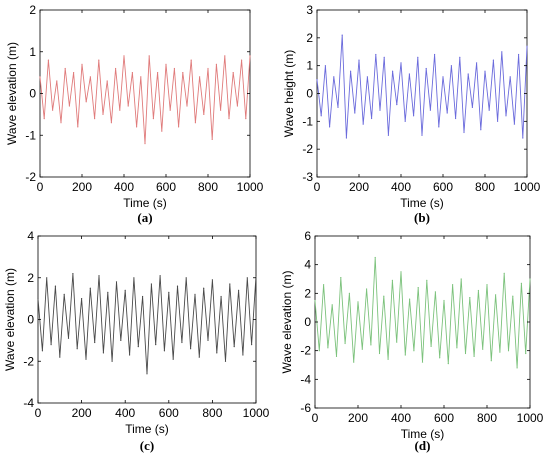 The image size is (550, 458). What do you see at coordinates (309, 10) in the screenshot?
I see `y-tick-label: 3` at bounding box center [309, 10].